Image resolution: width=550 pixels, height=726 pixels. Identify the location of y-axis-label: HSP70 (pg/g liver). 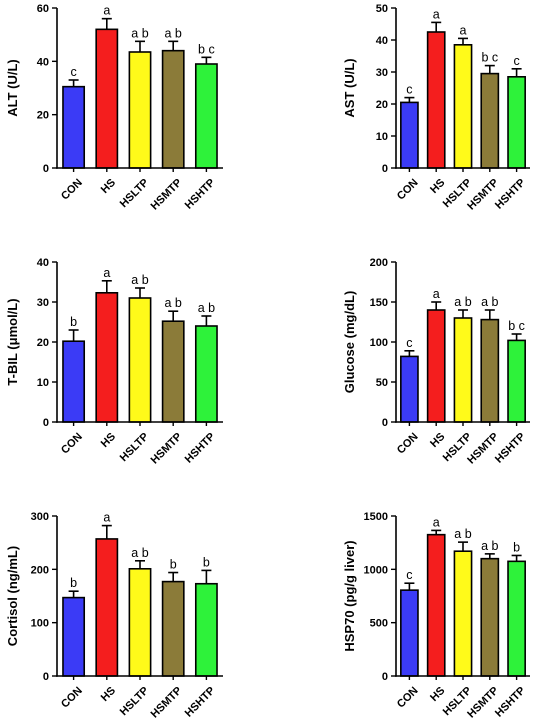
(349, 595).